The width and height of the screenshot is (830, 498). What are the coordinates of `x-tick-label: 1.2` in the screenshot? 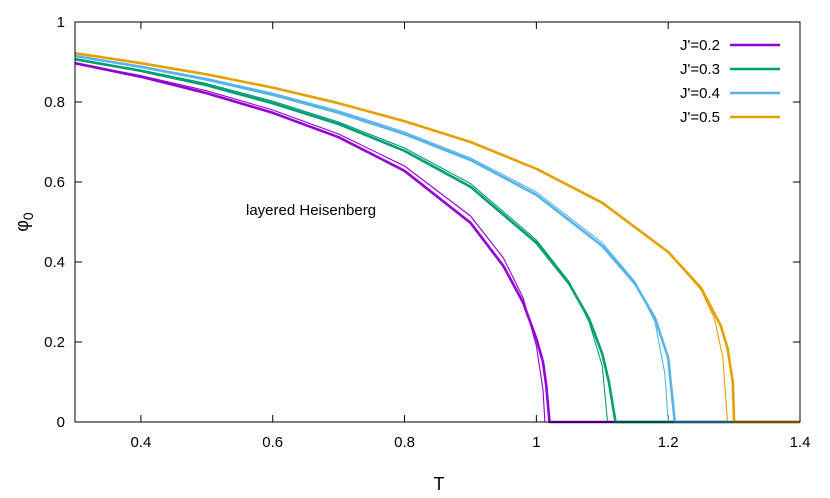 It's located at (668, 442).